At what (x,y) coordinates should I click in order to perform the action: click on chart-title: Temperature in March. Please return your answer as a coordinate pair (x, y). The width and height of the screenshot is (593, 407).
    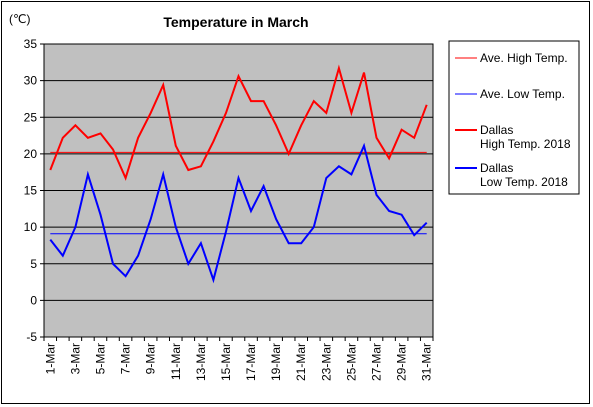
    Looking at the image, I should click on (235, 22).